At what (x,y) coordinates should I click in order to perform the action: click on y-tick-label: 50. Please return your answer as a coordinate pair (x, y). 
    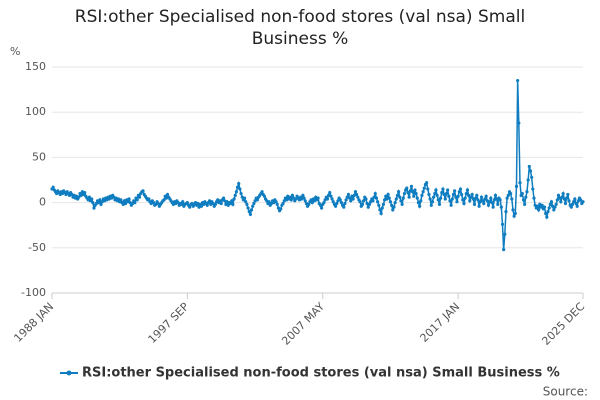
    Looking at the image, I should click on (39, 156).